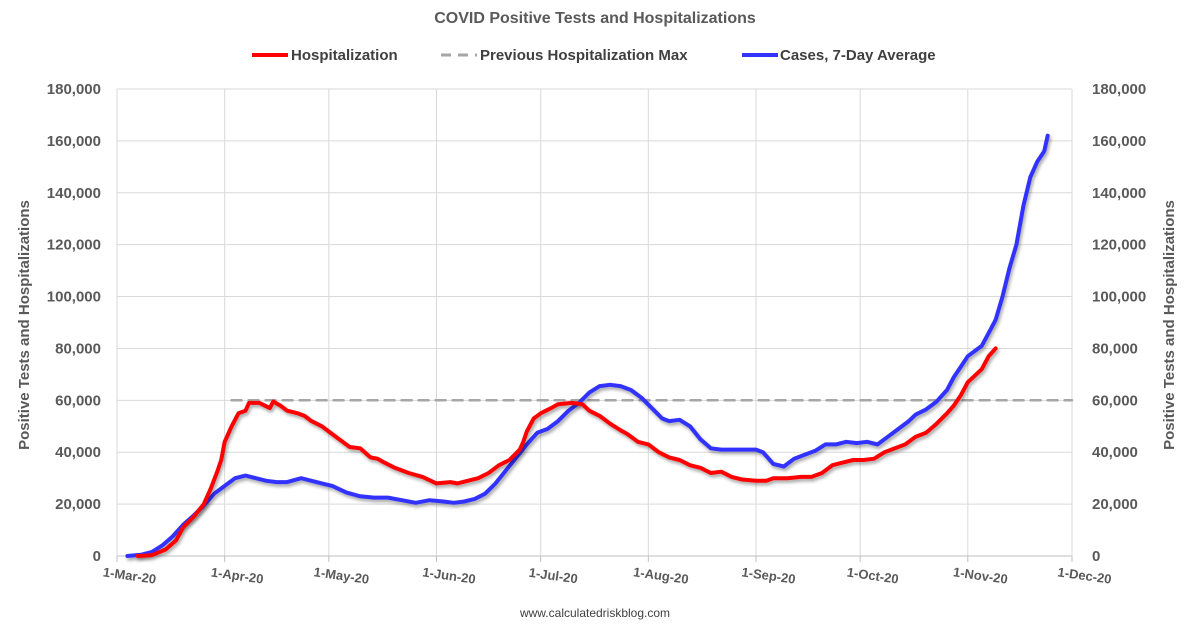  I want to click on y-axis-label-left: Positive Tests and Hospitalizations, so click(24, 325).